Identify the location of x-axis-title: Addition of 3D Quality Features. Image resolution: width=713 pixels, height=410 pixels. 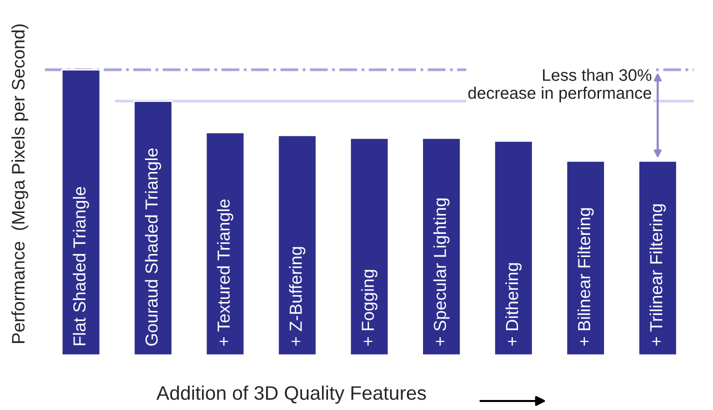
(291, 395).